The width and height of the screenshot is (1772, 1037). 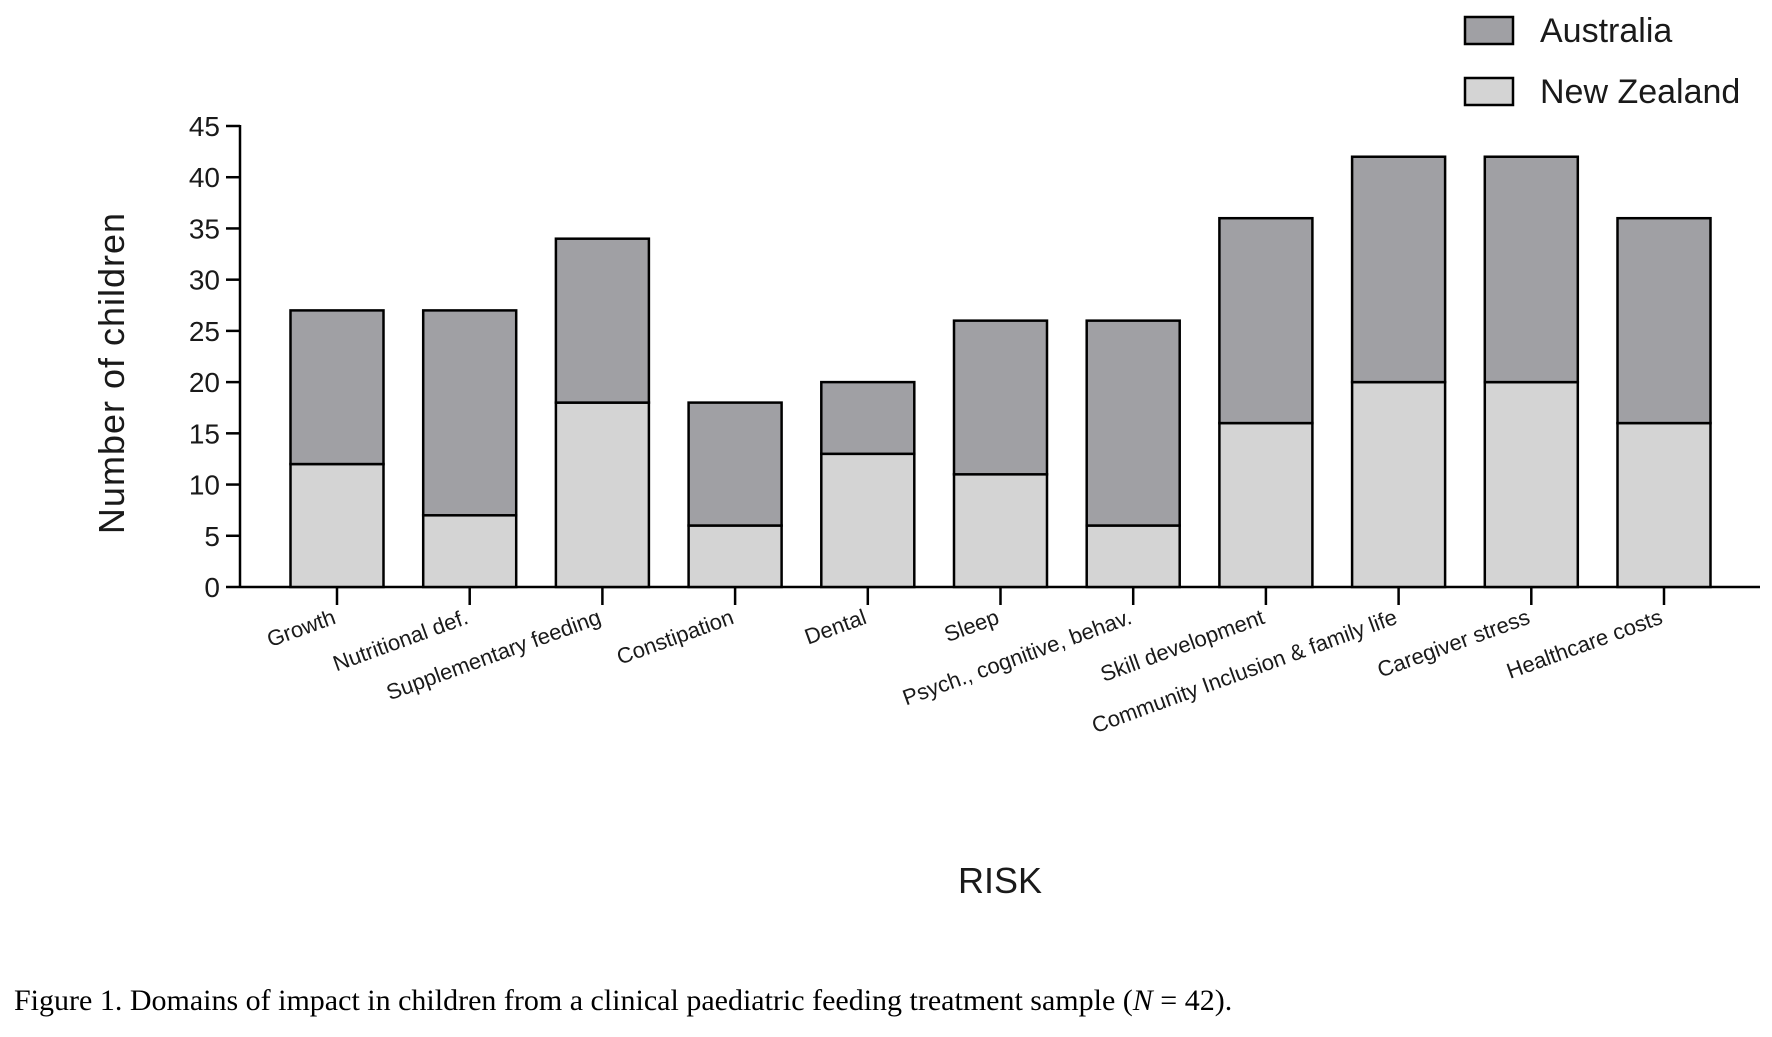 I want to click on y-tick-label: 15, so click(x=204, y=433).